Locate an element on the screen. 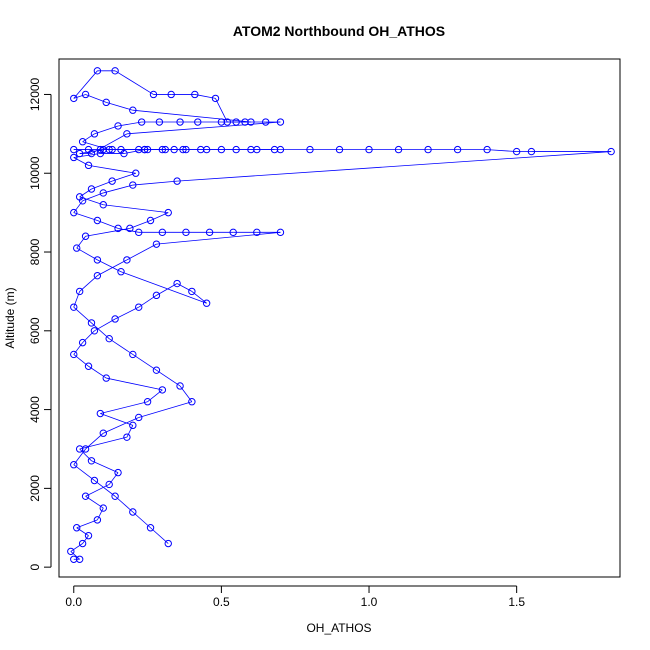  y-tick-label: 4000 is located at coordinates (35, 409).